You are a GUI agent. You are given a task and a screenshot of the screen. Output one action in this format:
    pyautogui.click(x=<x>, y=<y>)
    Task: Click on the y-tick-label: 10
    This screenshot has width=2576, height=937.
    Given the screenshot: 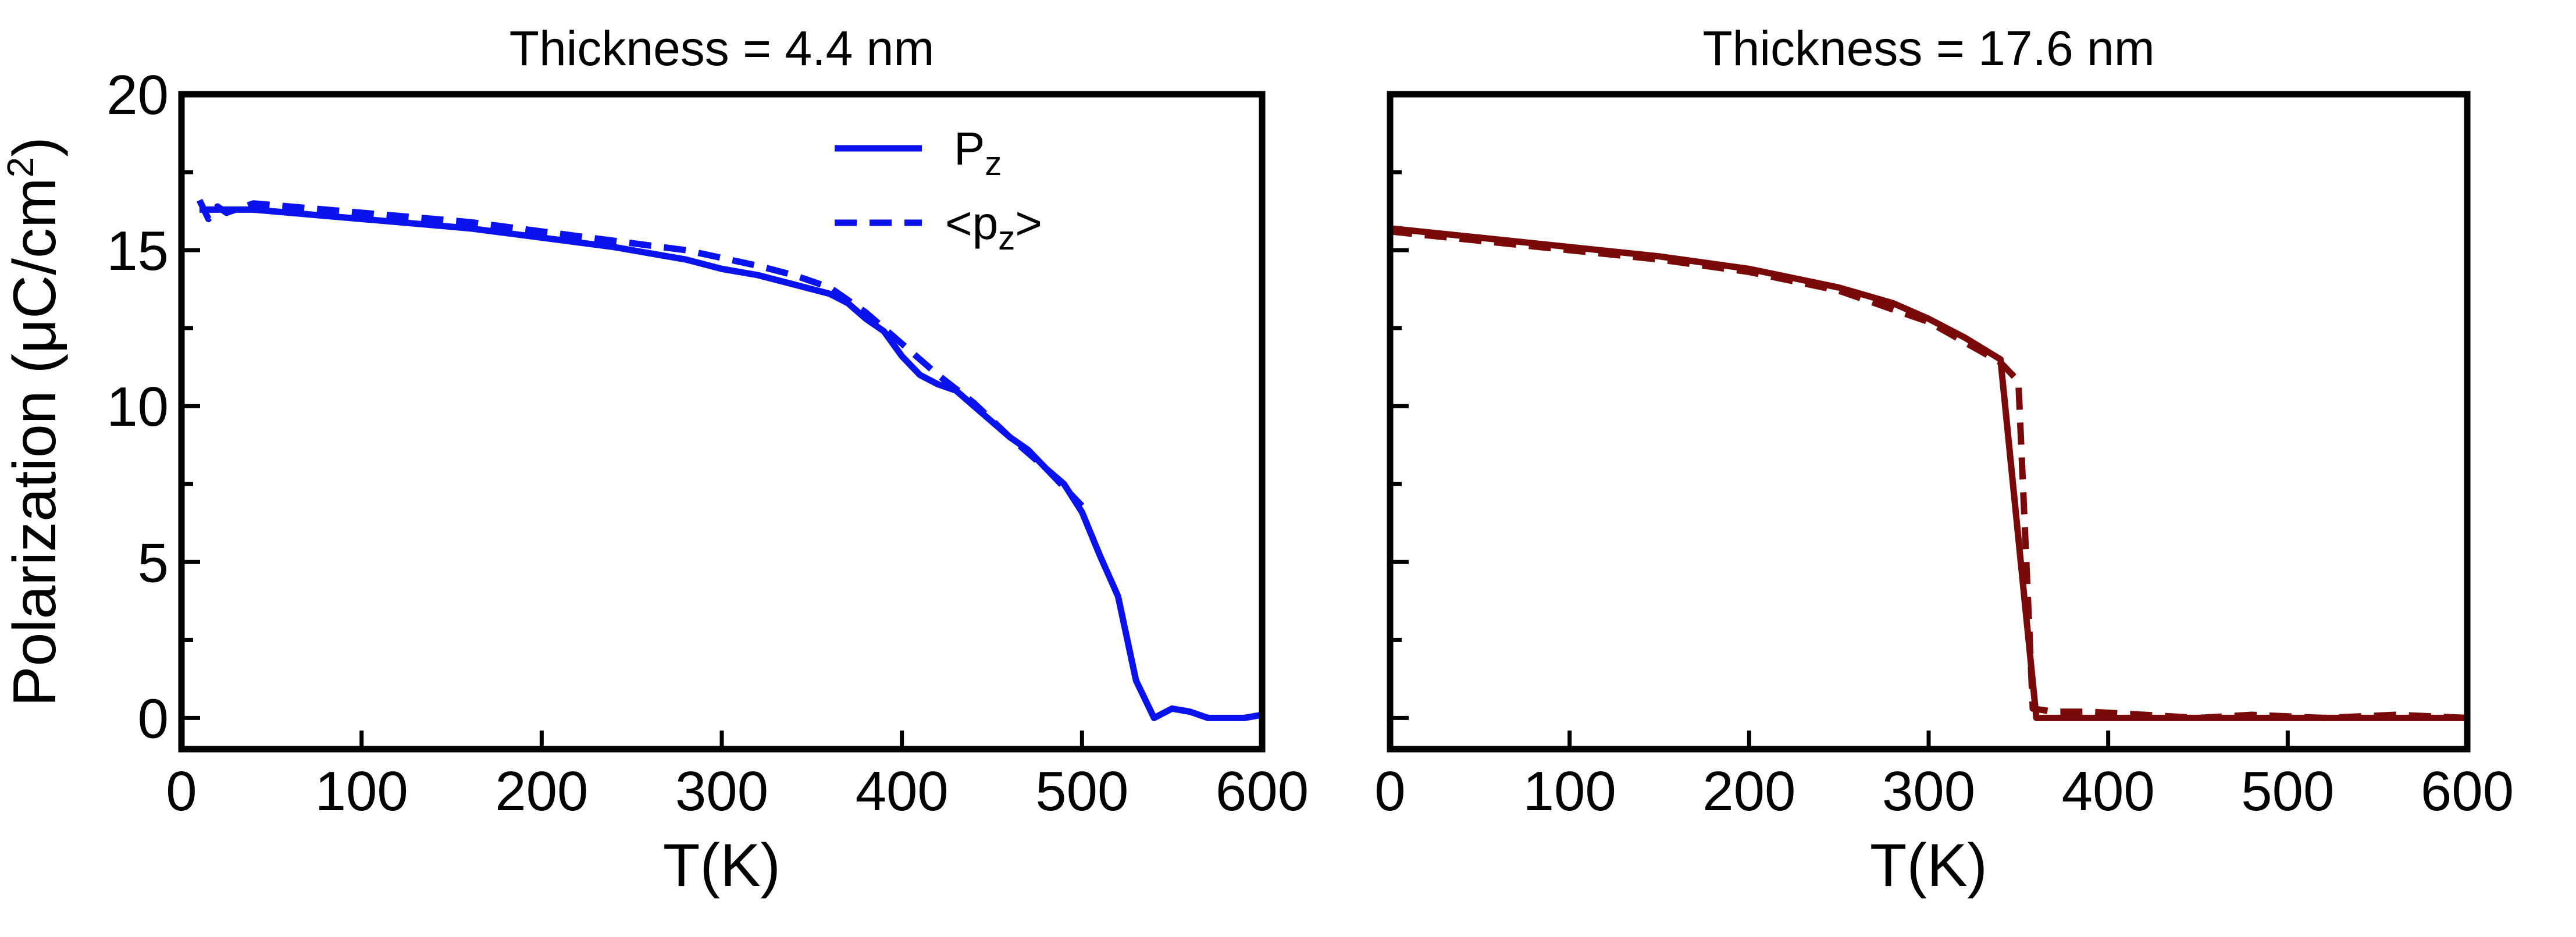 What is the action you would take?
    pyautogui.click(x=137, y=407)
    